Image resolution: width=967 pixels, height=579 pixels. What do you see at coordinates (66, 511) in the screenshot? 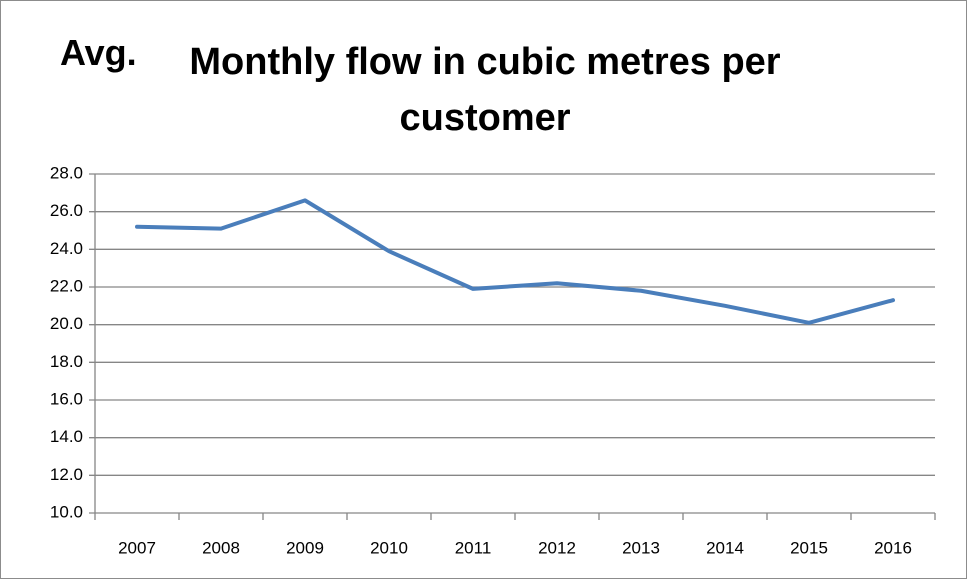
I see `y-tick-label: 10.0` at bounding box center [66, 511].